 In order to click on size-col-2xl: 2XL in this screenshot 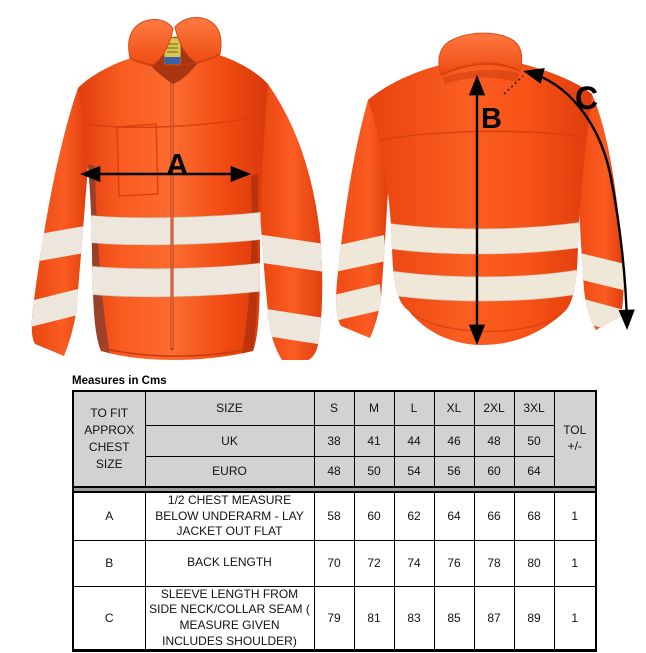, I will do `click(494, 408)`.